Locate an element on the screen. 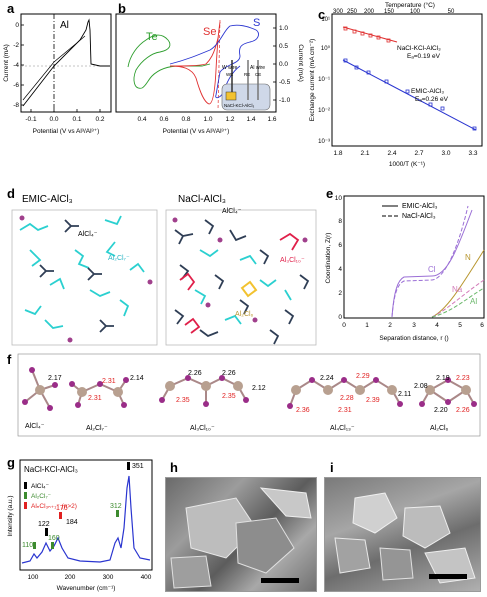  inset-ce: CE is located at coordinates (258, 74).